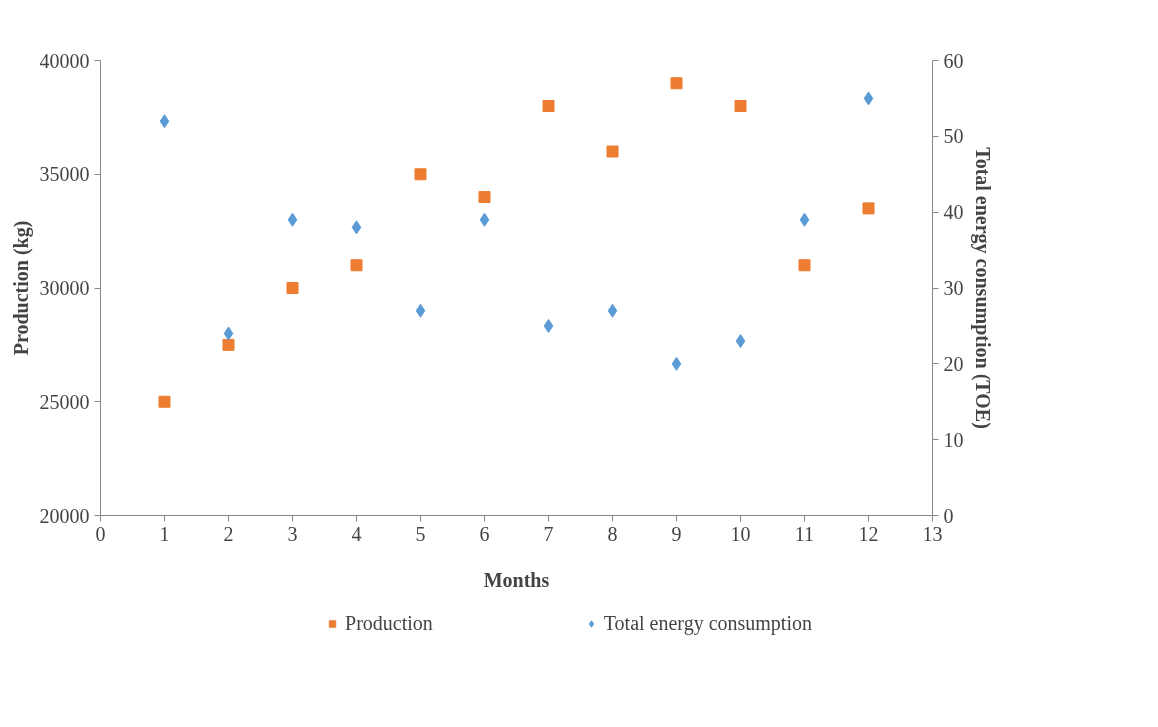  Describe the element at coordinates (484, 533) in the screenshot. I see `x-tick-label: 6` at that location.